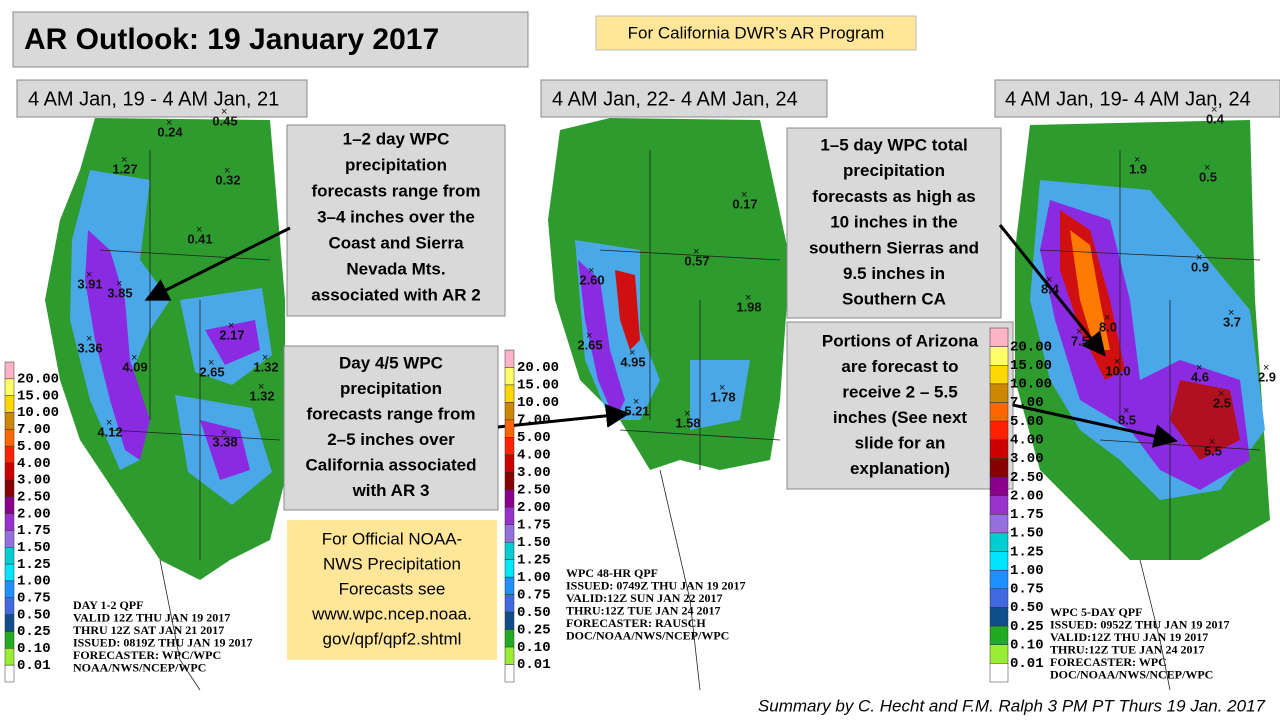 The height and width of the screenshot is (720, 1280). Describe the element at coordinates (696, 260) in the screenshot. I see `map-value: 0.57` at that location.